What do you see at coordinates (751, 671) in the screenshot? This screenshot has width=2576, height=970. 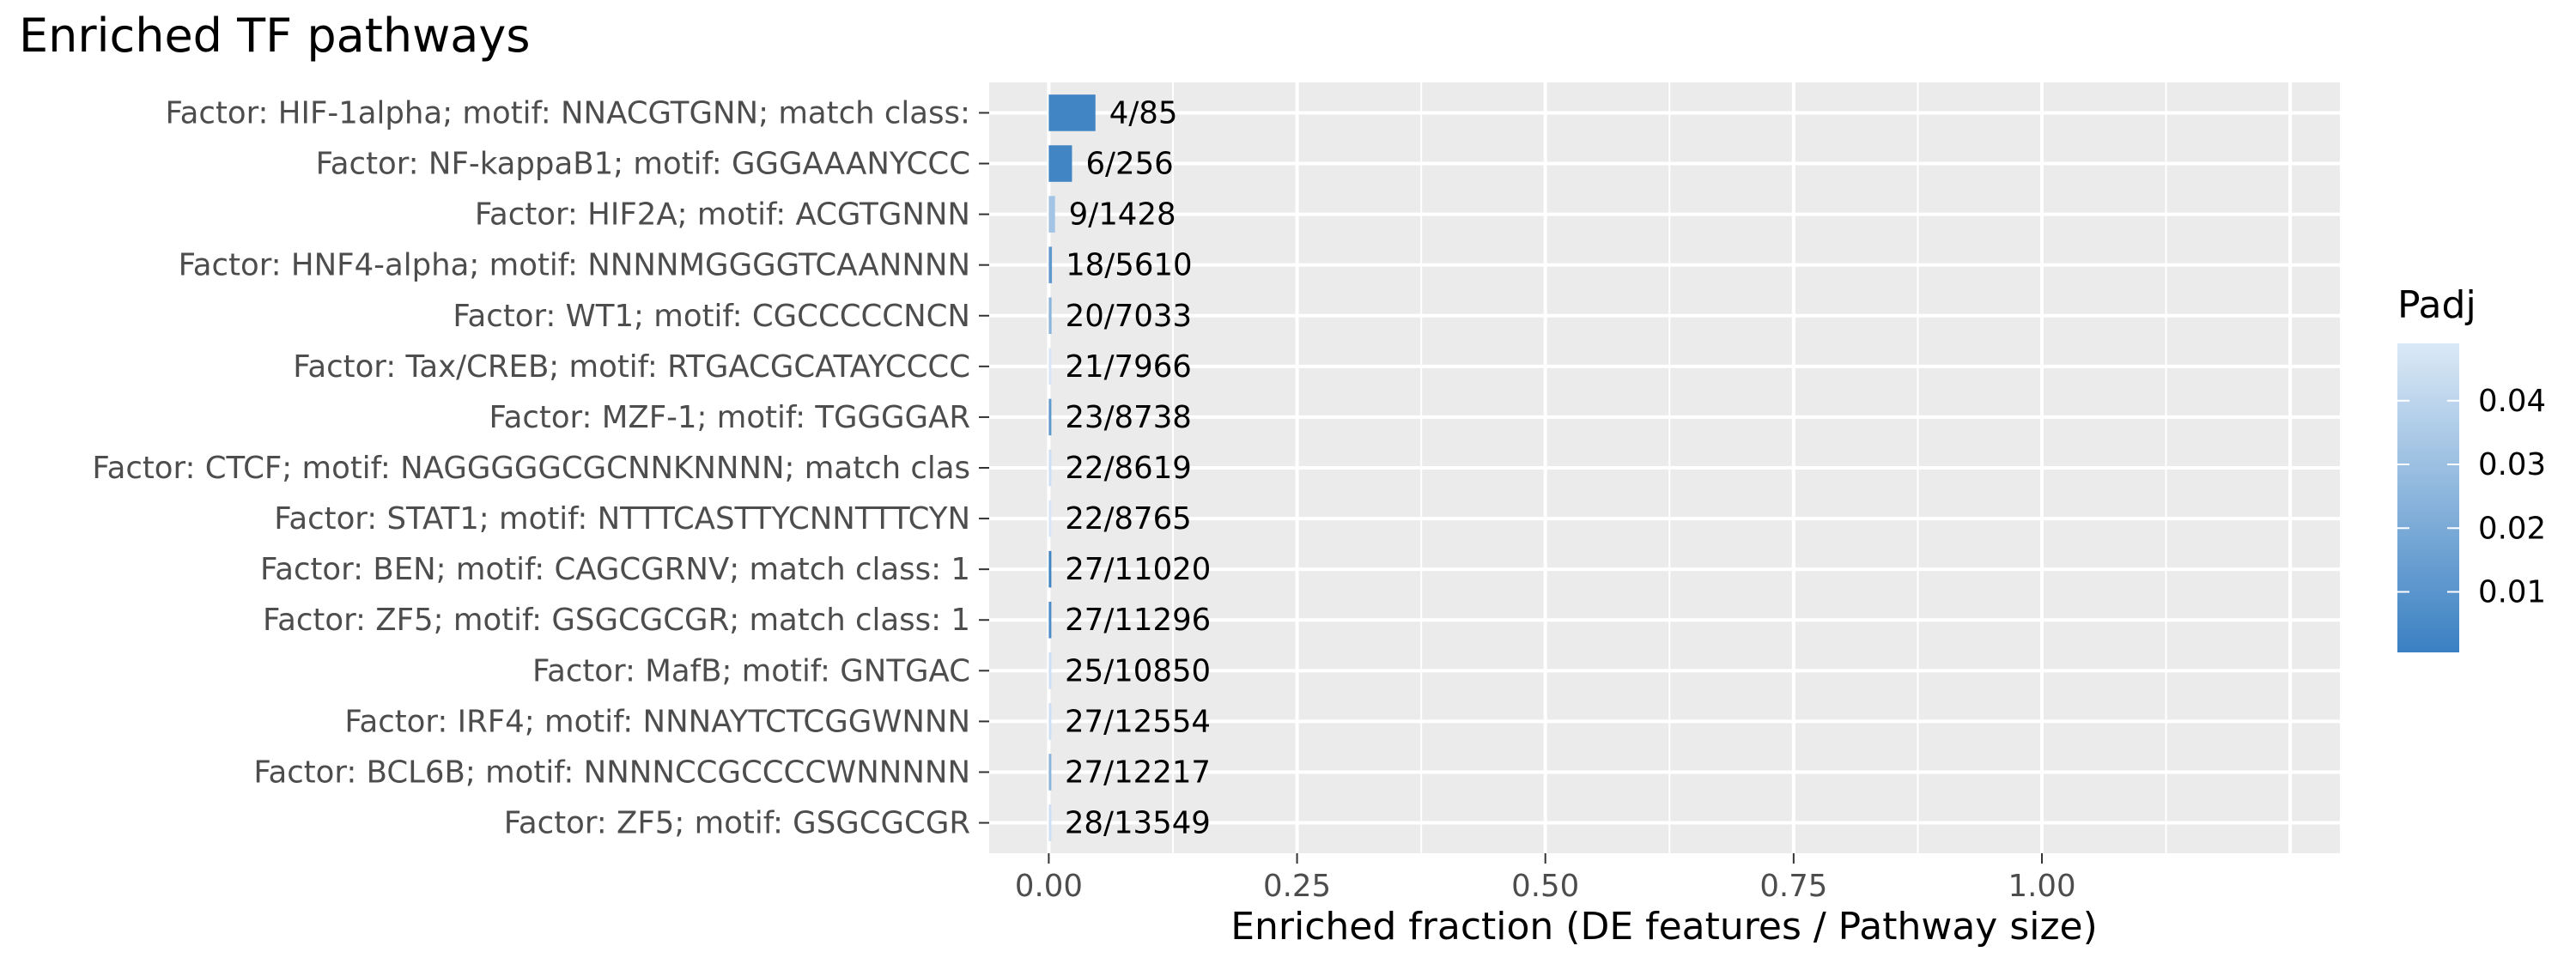 I see `y-tick-label: Factor: MafB; motif: GNTGAC` at bounding box center [751, 671].